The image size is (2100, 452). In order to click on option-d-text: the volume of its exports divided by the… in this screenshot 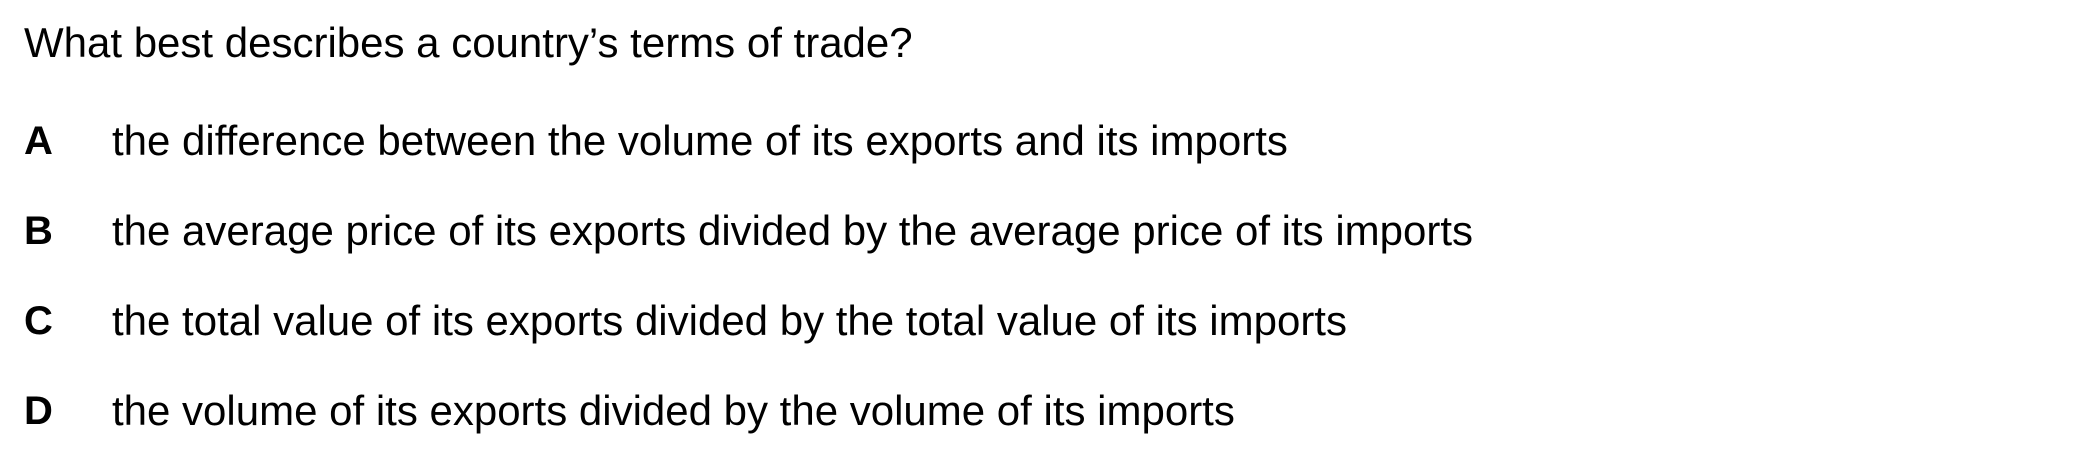, I will do `click(673, 410)`.